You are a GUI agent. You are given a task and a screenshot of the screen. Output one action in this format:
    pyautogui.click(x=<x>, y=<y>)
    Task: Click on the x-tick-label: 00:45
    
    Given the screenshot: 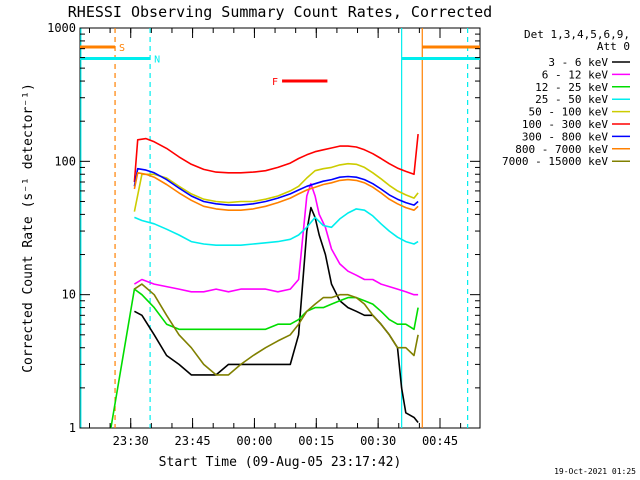 What is the action you would take?
    pyautogui.click(x=440, y=441)
    